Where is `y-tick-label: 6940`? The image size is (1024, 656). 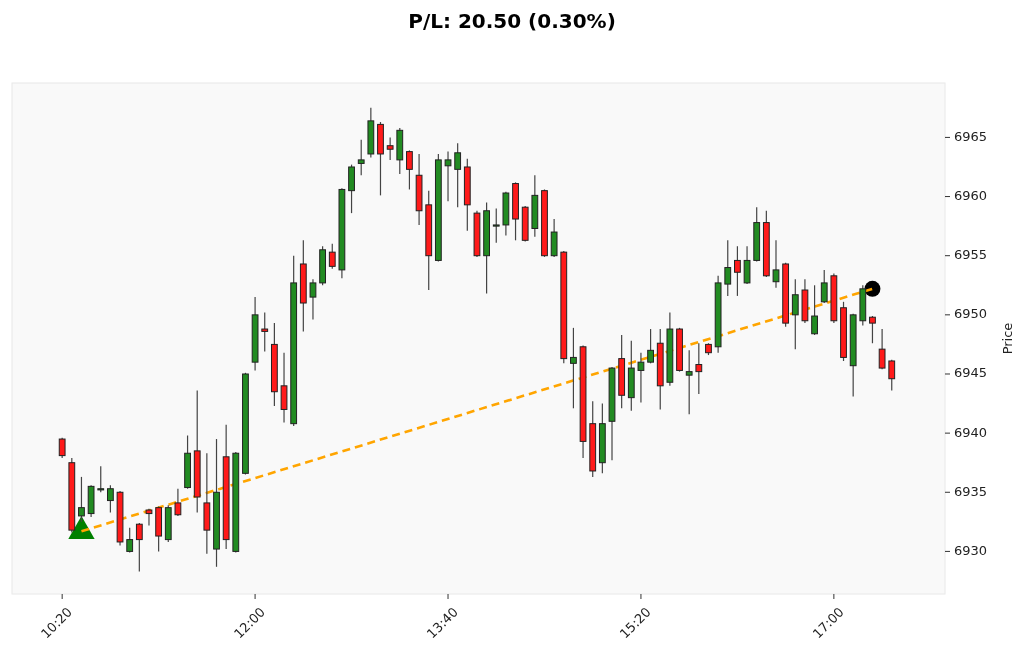
y-tick-label: 6940 is located at coordinates (971, 432).